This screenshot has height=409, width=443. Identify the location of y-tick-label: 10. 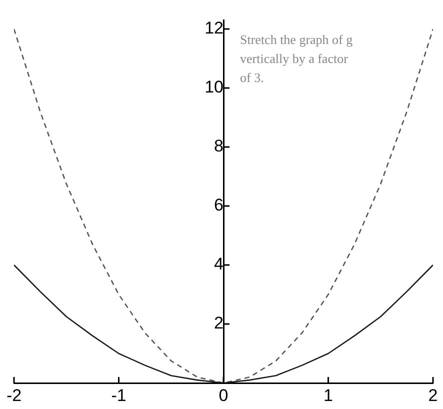
(214, 87).